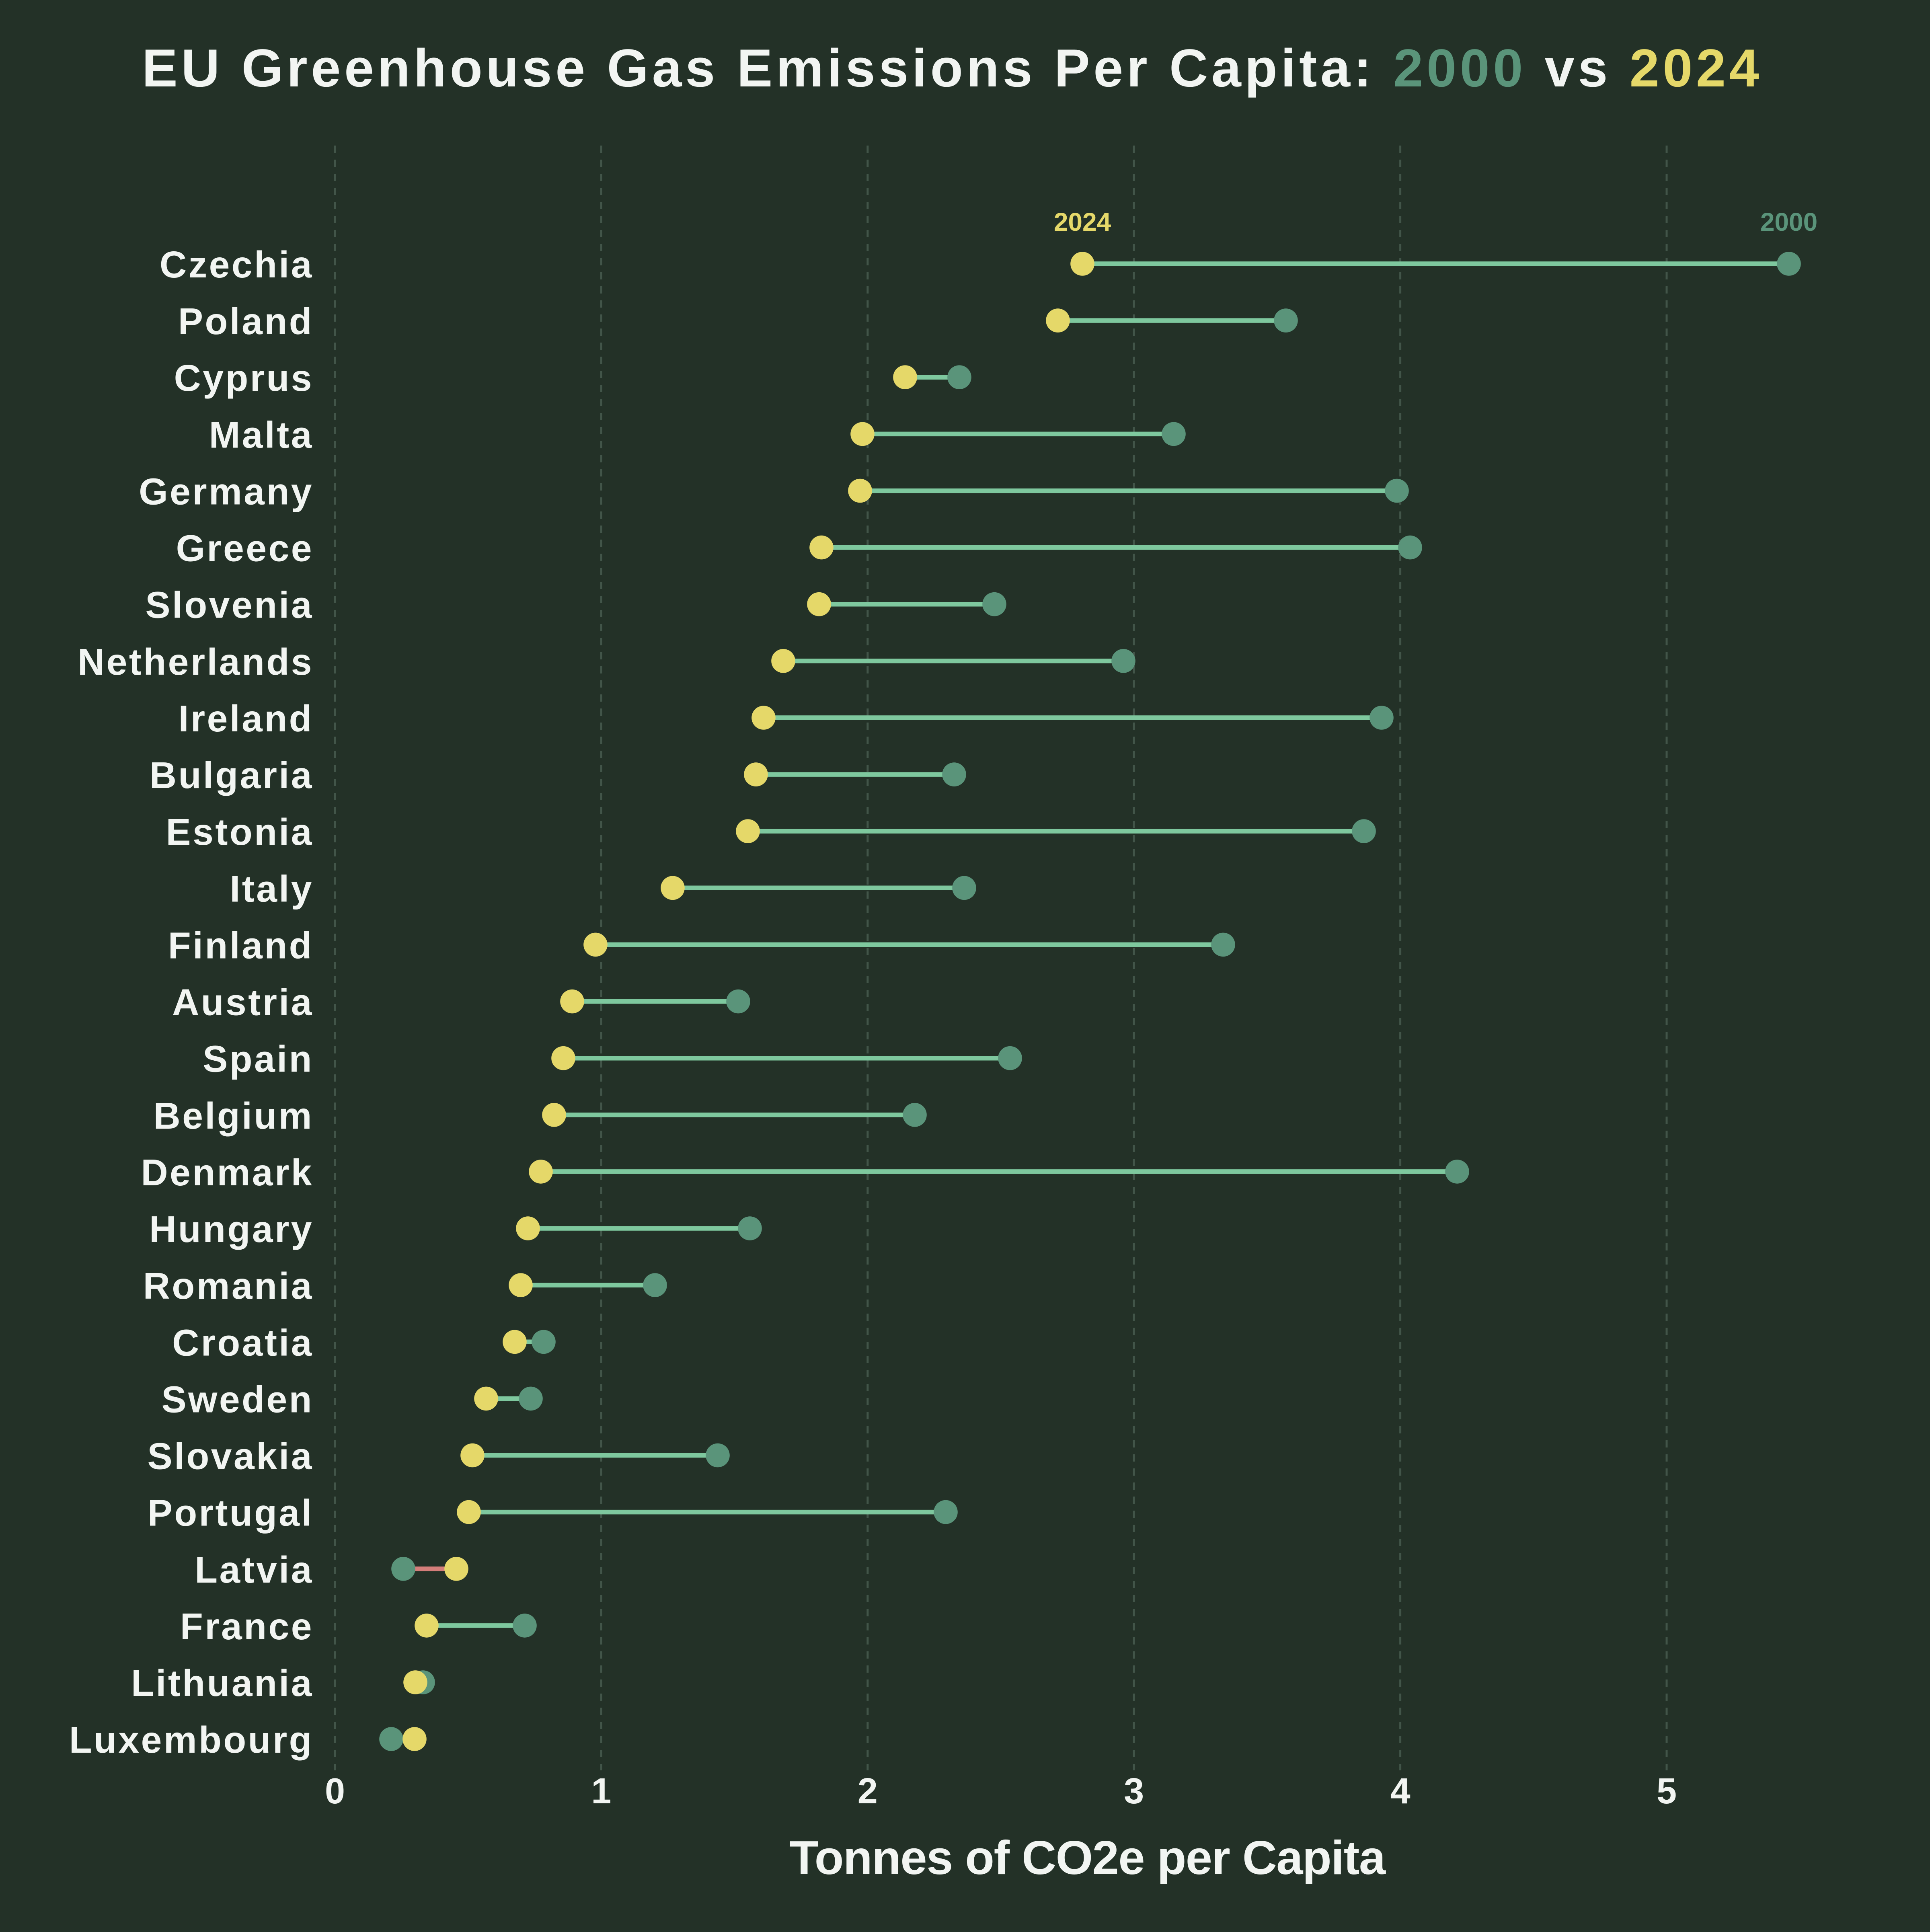  What do you see at coordinates (241, 945) in the screenshot?
I see `svg-text: Finland` at bounding box center [241, 945].